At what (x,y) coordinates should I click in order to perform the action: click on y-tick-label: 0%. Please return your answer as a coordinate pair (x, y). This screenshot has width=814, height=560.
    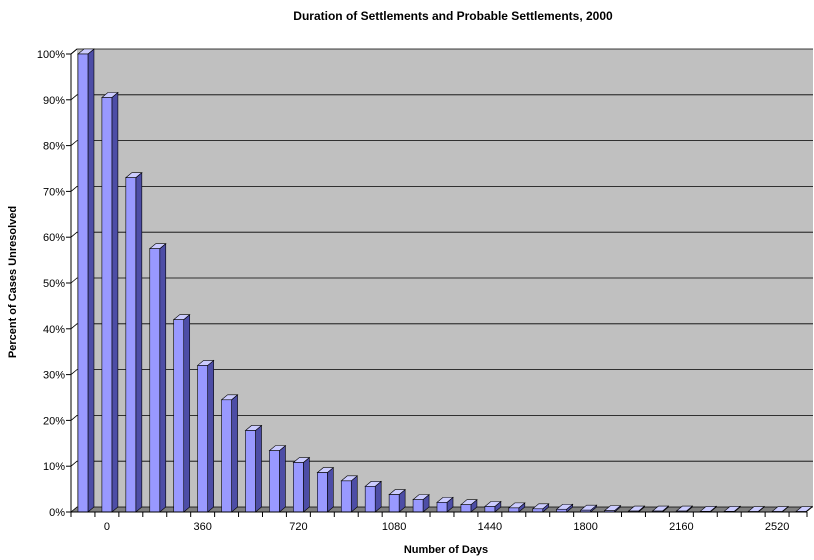
    Looking at the image, I should click on (57, 513).